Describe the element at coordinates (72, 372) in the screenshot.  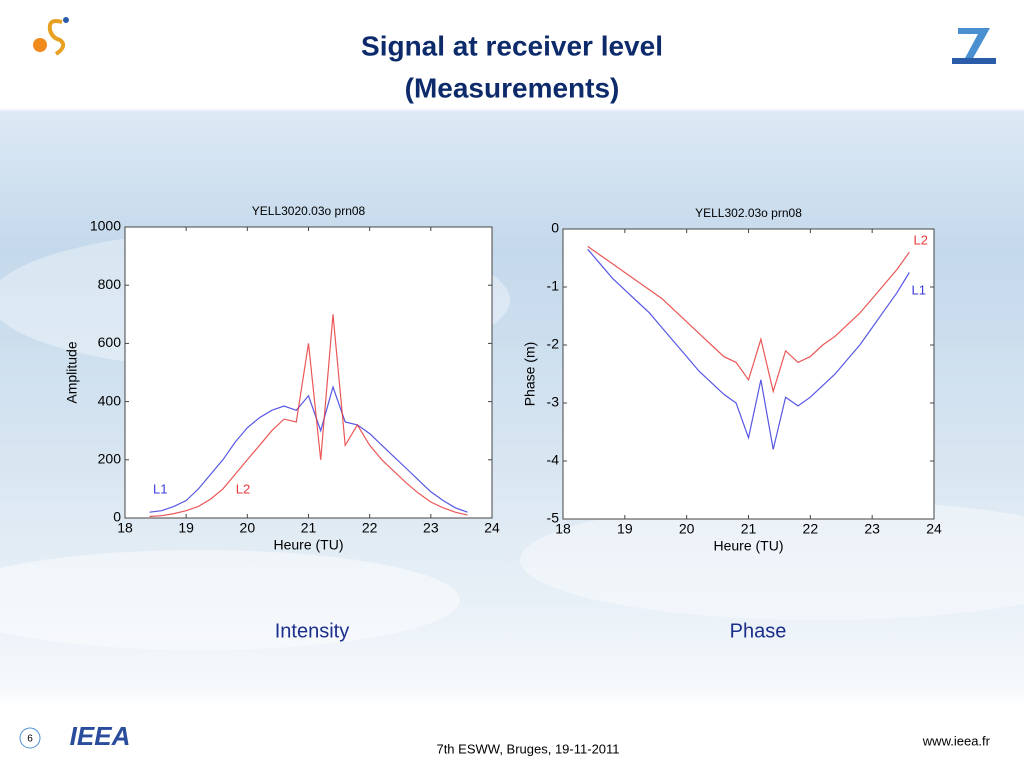
I see `y-axis-label: Amplitude` at that location.